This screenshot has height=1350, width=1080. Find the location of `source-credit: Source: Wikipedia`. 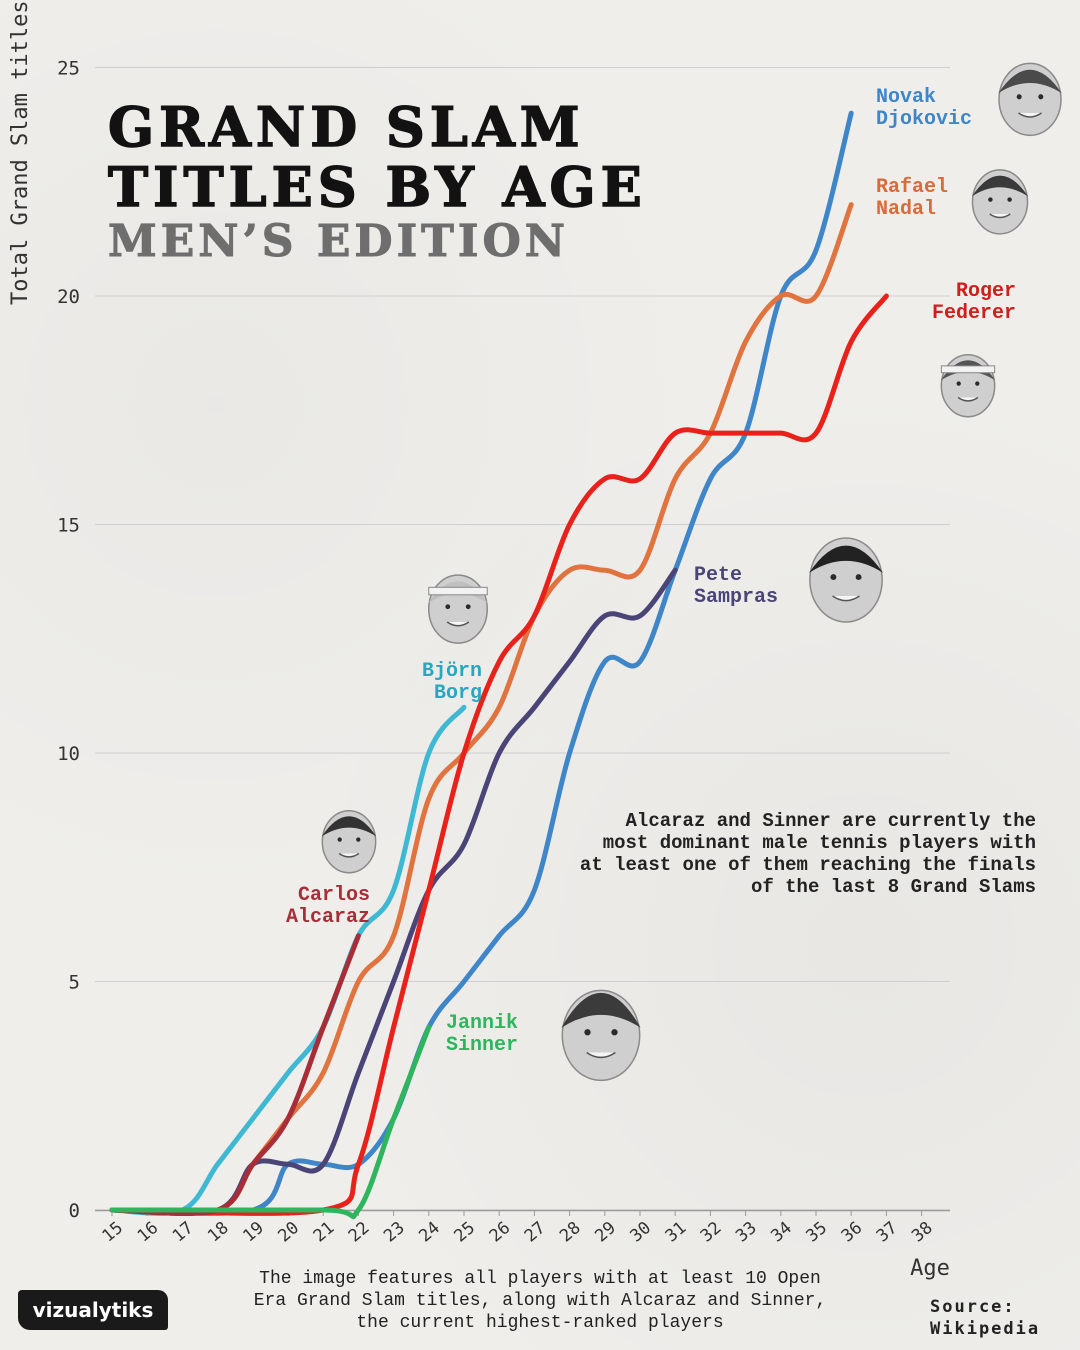

source-credit: Source: Wikipedia is located at coordinates (985, 1318).